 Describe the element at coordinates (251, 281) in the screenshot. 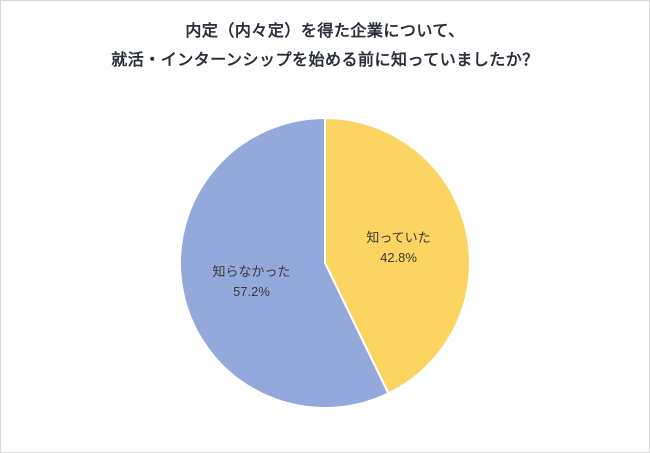

I see `pie-slice-label-1: 知らなかった 57.2%` at that location.